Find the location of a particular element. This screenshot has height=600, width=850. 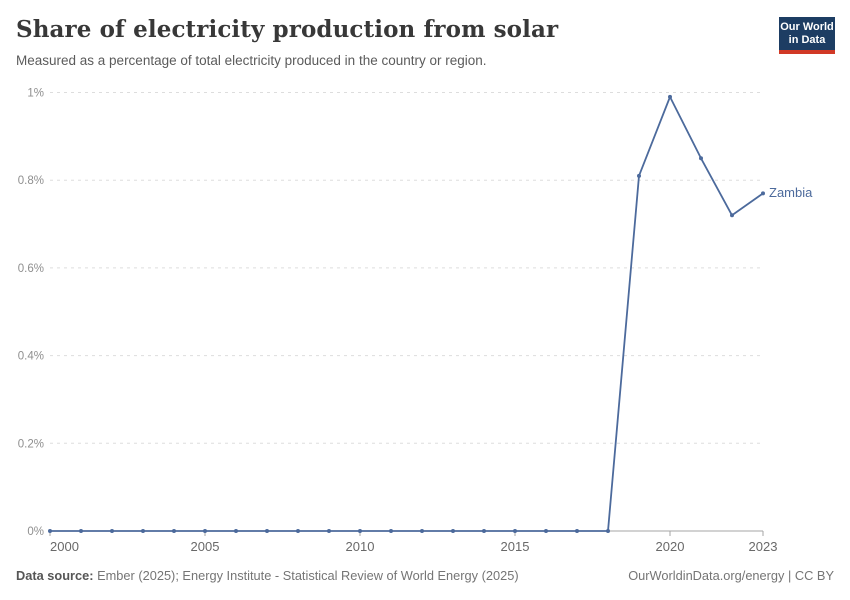

y-tick-label: 0% is located at coordinates (35, 532).